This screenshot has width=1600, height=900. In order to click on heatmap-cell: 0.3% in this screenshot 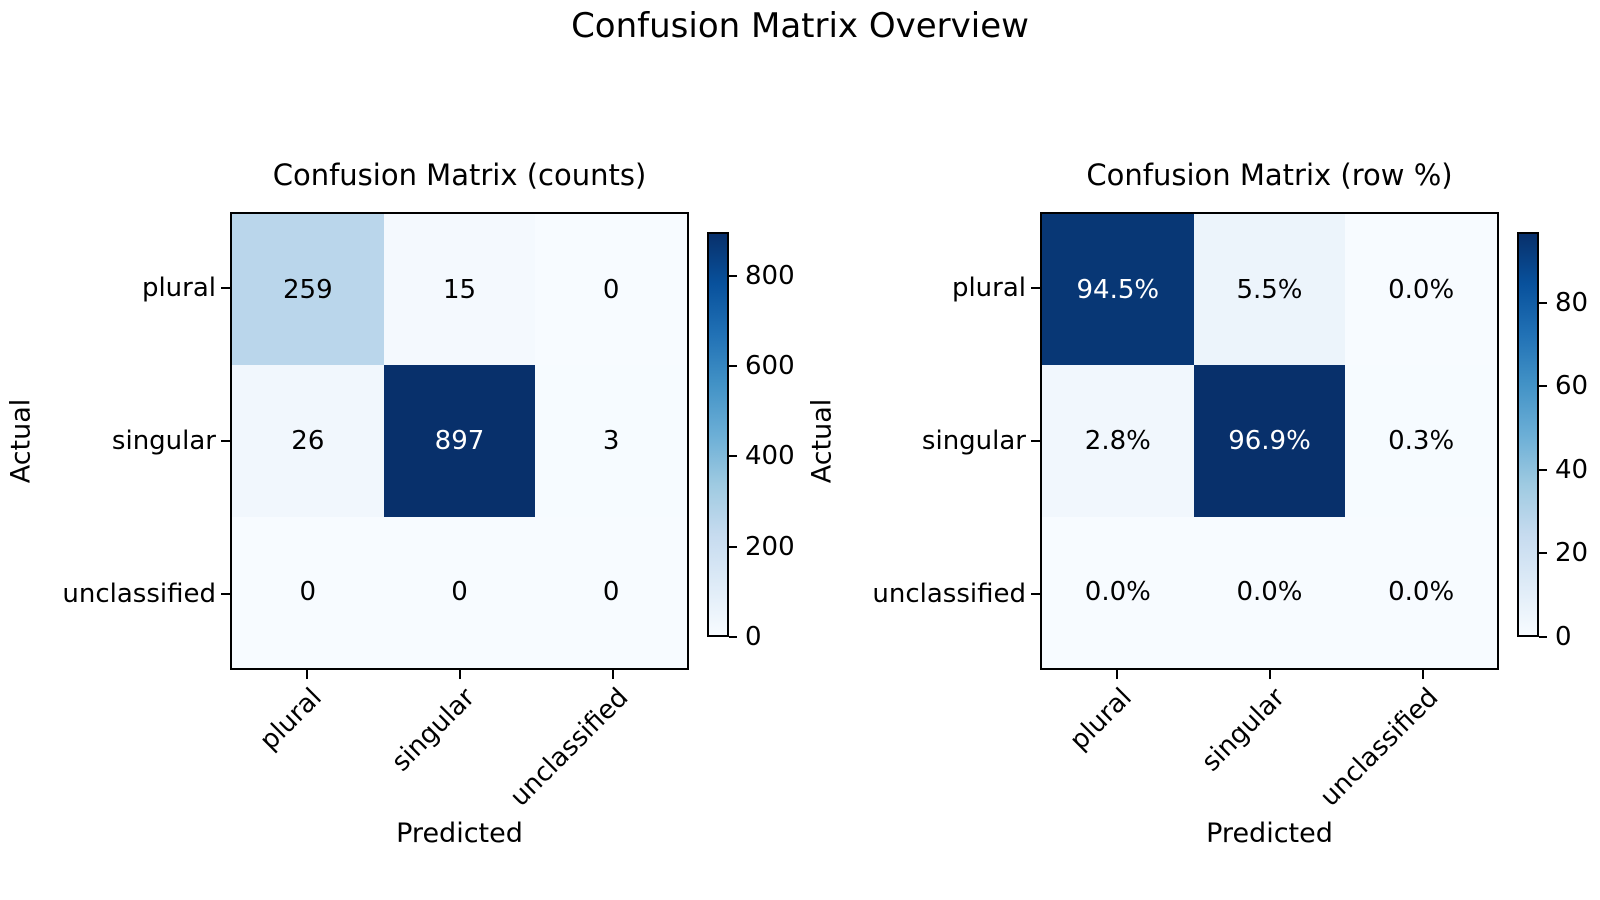, I will do `click(1421, 441)`.